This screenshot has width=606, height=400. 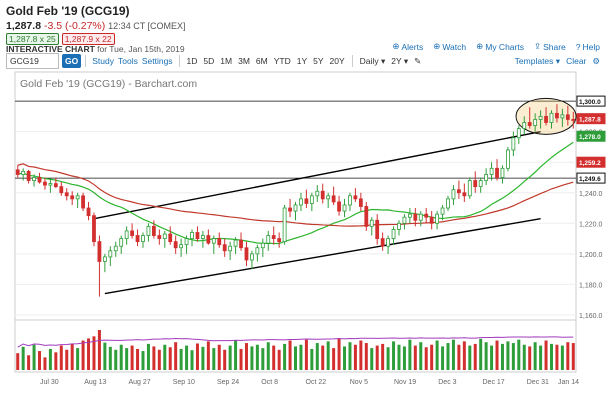 I want to click on draw-icon: ✎, so click(x=418, y=60).